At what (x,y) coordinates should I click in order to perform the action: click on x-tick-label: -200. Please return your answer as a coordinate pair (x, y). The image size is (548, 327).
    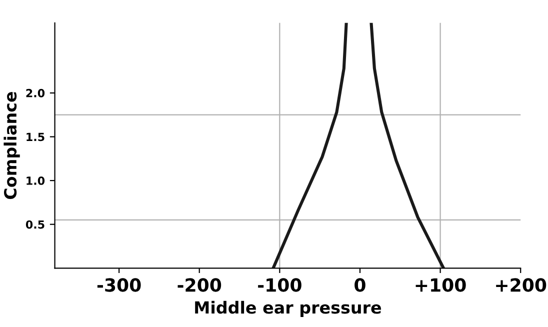
    Looking at the image, I should click on (200, 285).